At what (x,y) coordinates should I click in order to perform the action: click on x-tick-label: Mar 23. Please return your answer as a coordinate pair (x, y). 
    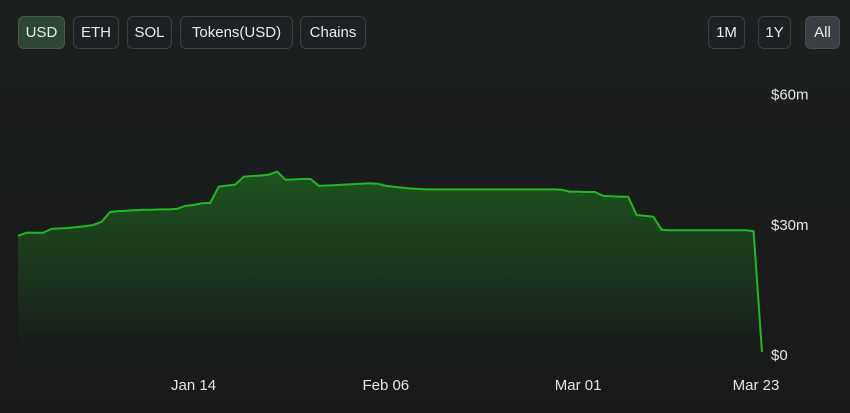
    Looking at the image, I should click on (756, 385).